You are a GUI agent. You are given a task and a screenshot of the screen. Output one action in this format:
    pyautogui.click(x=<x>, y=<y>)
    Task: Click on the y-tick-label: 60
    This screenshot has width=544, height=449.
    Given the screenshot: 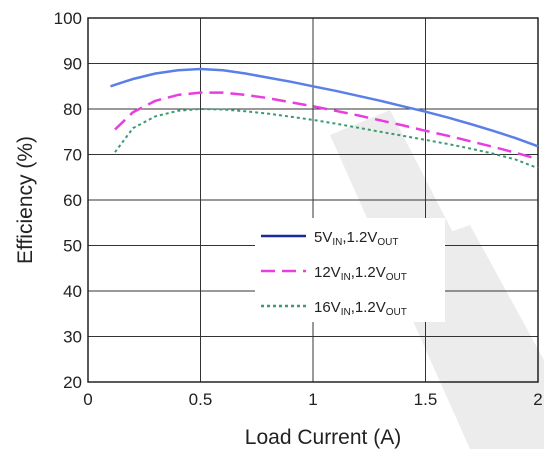 What is the action you would take?
    pyautogui.click(x=72, y=200)
    